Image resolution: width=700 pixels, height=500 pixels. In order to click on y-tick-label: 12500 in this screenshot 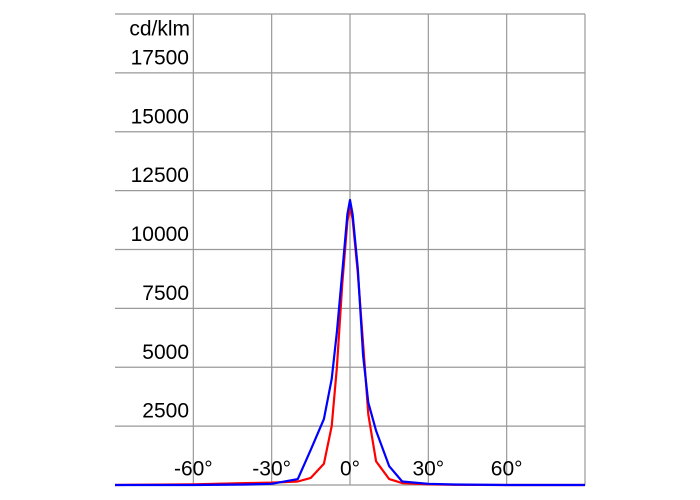, I will do `click(160, 175)`.